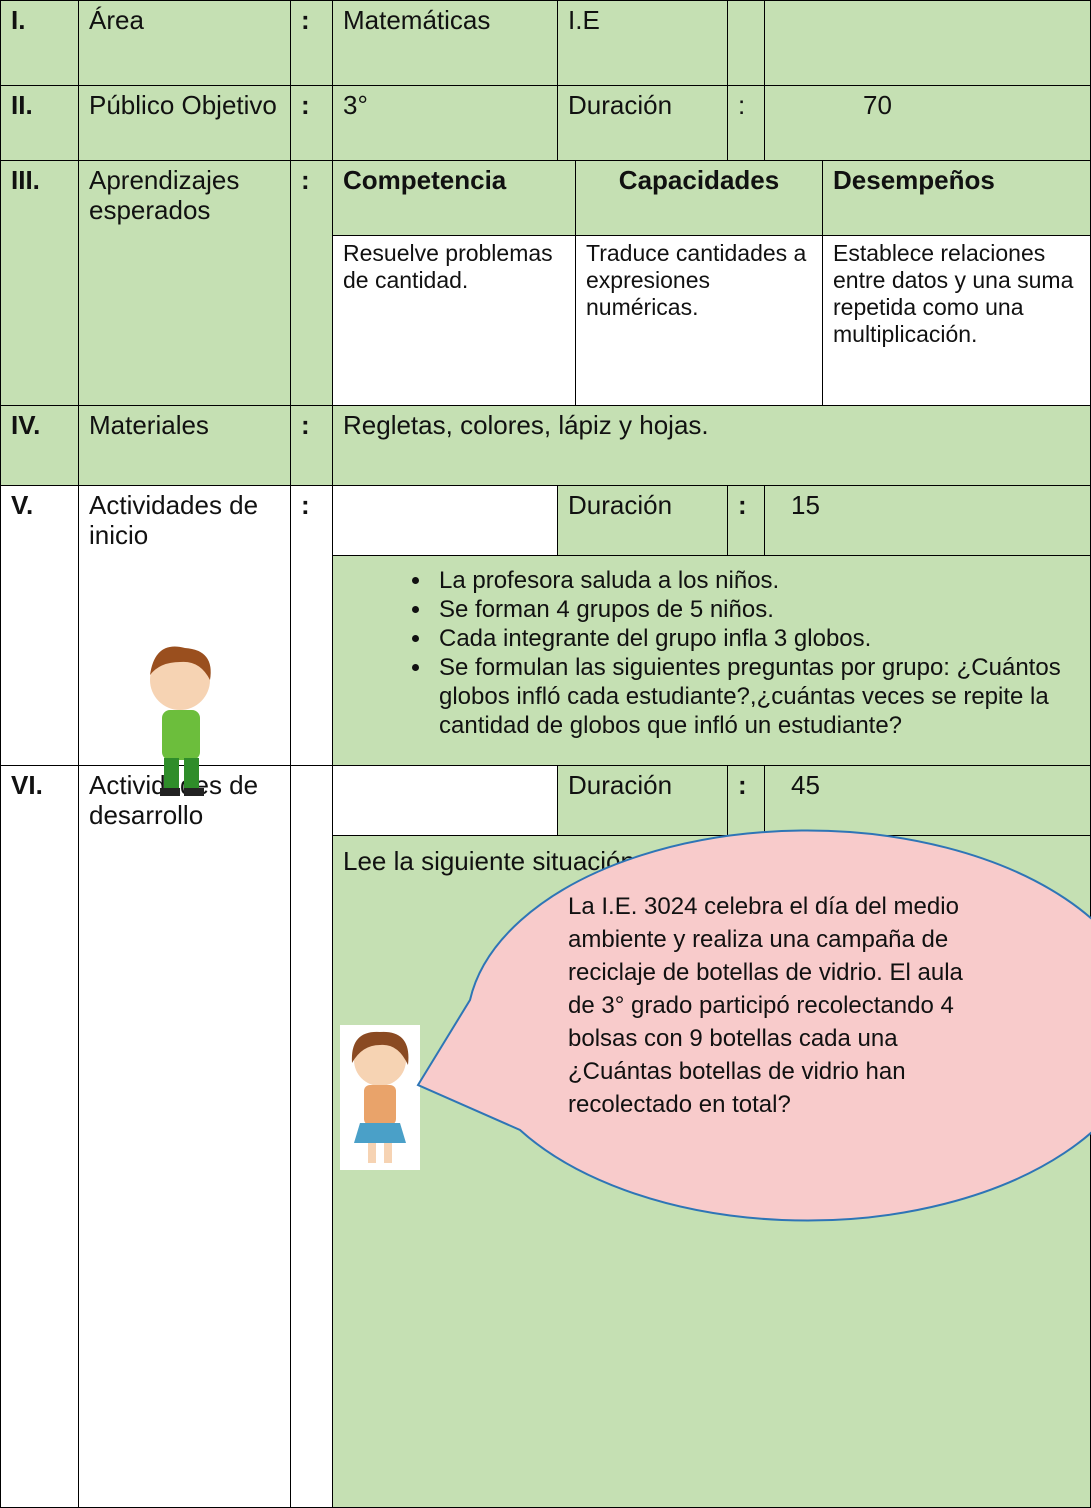 The width and height of the screenshot is (1091, 1508). Describe the element at coordinates (184, 1136) in the screenshot. I see `row-label: Actividades de desarrollo` at that location.